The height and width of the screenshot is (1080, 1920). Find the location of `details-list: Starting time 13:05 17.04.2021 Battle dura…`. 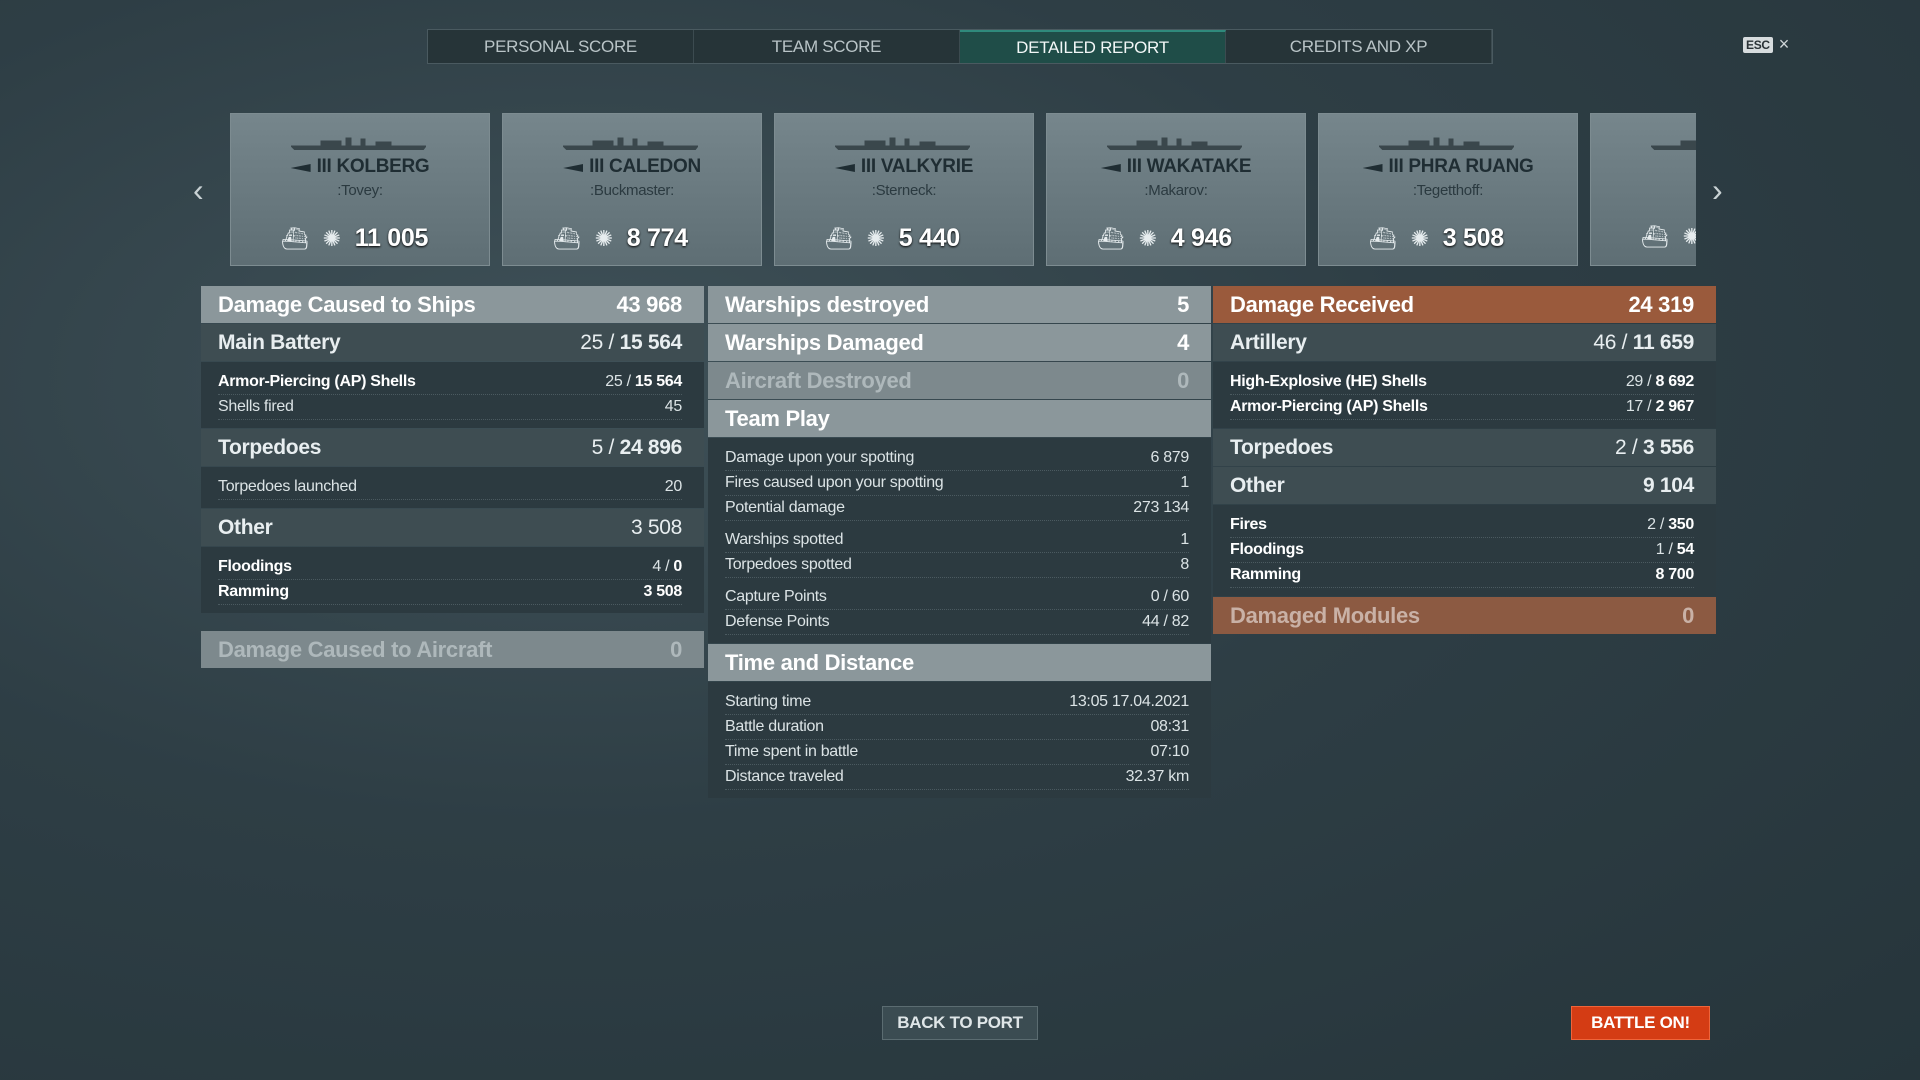

details-list: Starting time 13:05 17.04.2021 Battle dura… is located at coordinates (959, 740).